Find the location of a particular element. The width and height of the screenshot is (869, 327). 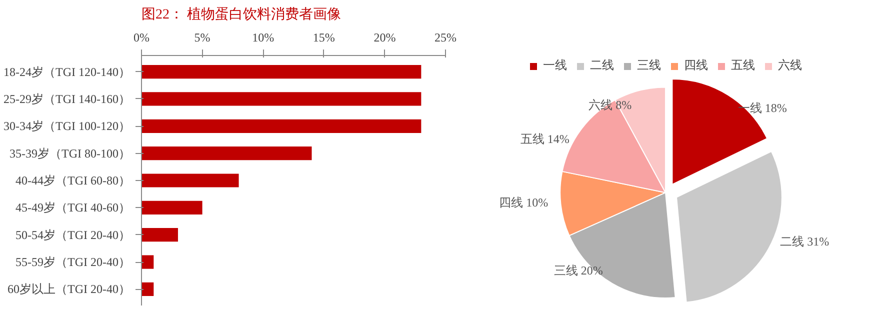

x-tick-label: 15% is located at coordinates (323, 37).